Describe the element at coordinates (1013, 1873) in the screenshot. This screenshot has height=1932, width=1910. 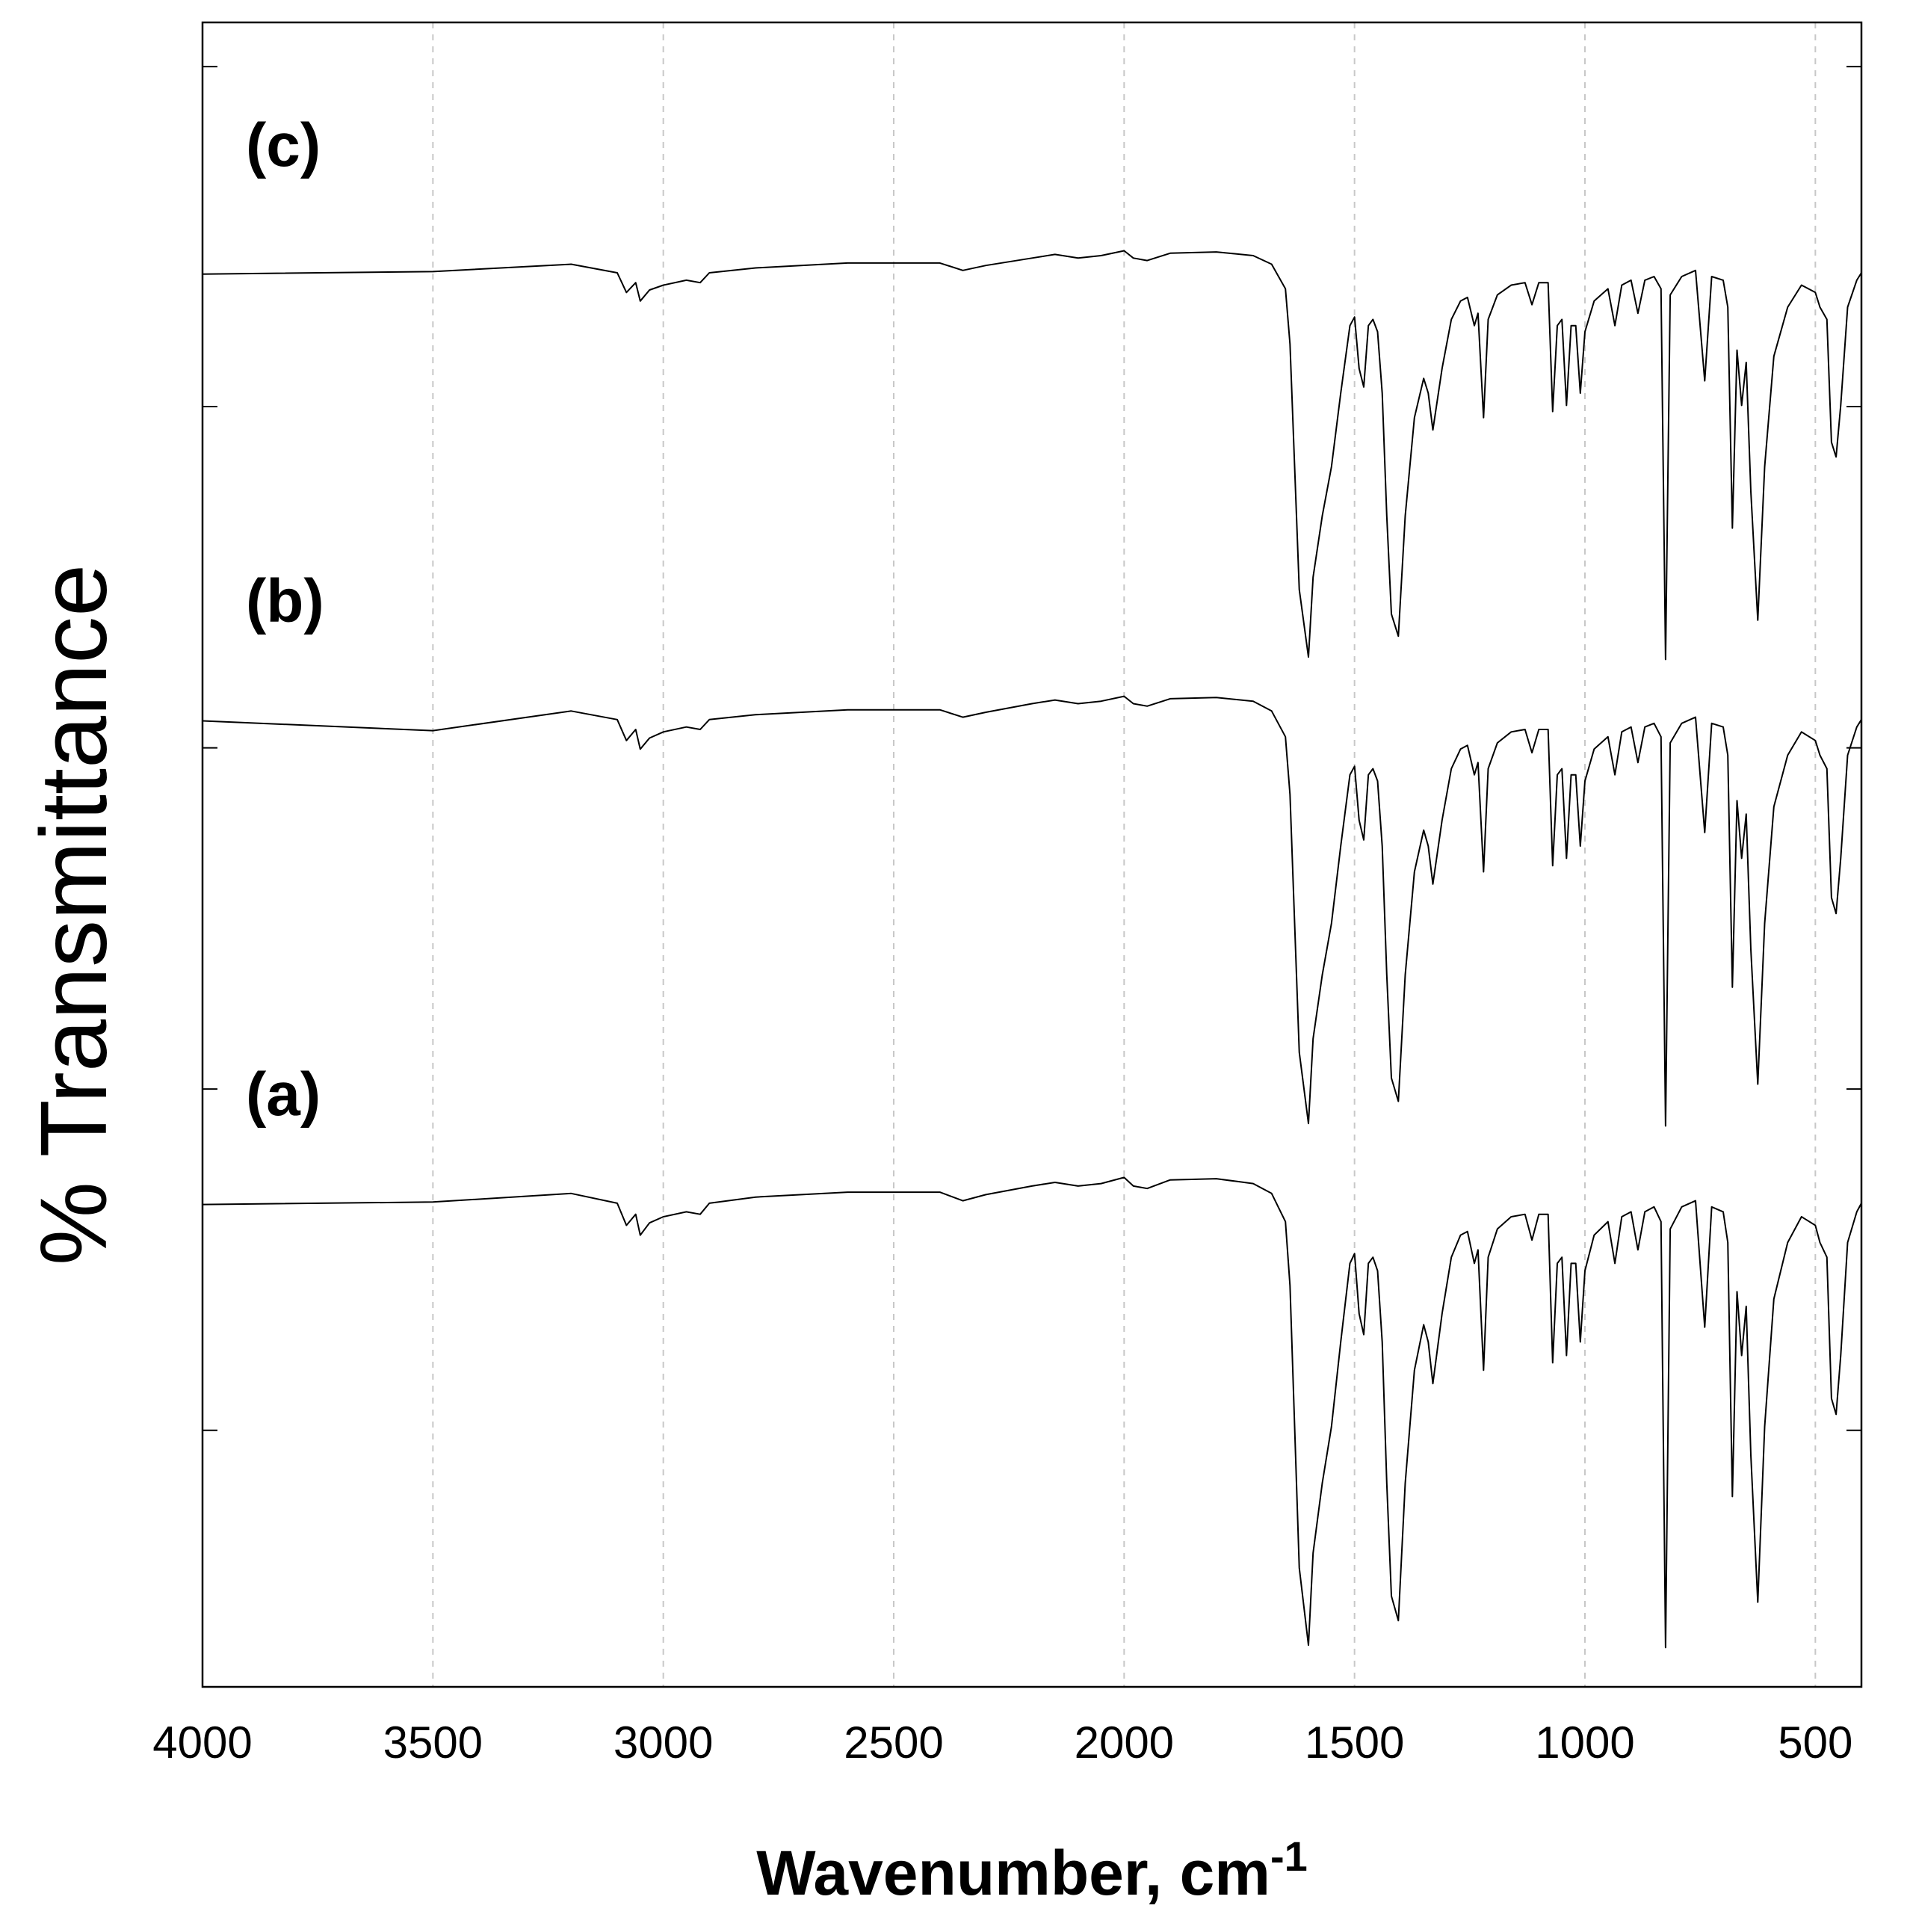
I see `x-axis-label-text: Wavenumber, cm` at that location.